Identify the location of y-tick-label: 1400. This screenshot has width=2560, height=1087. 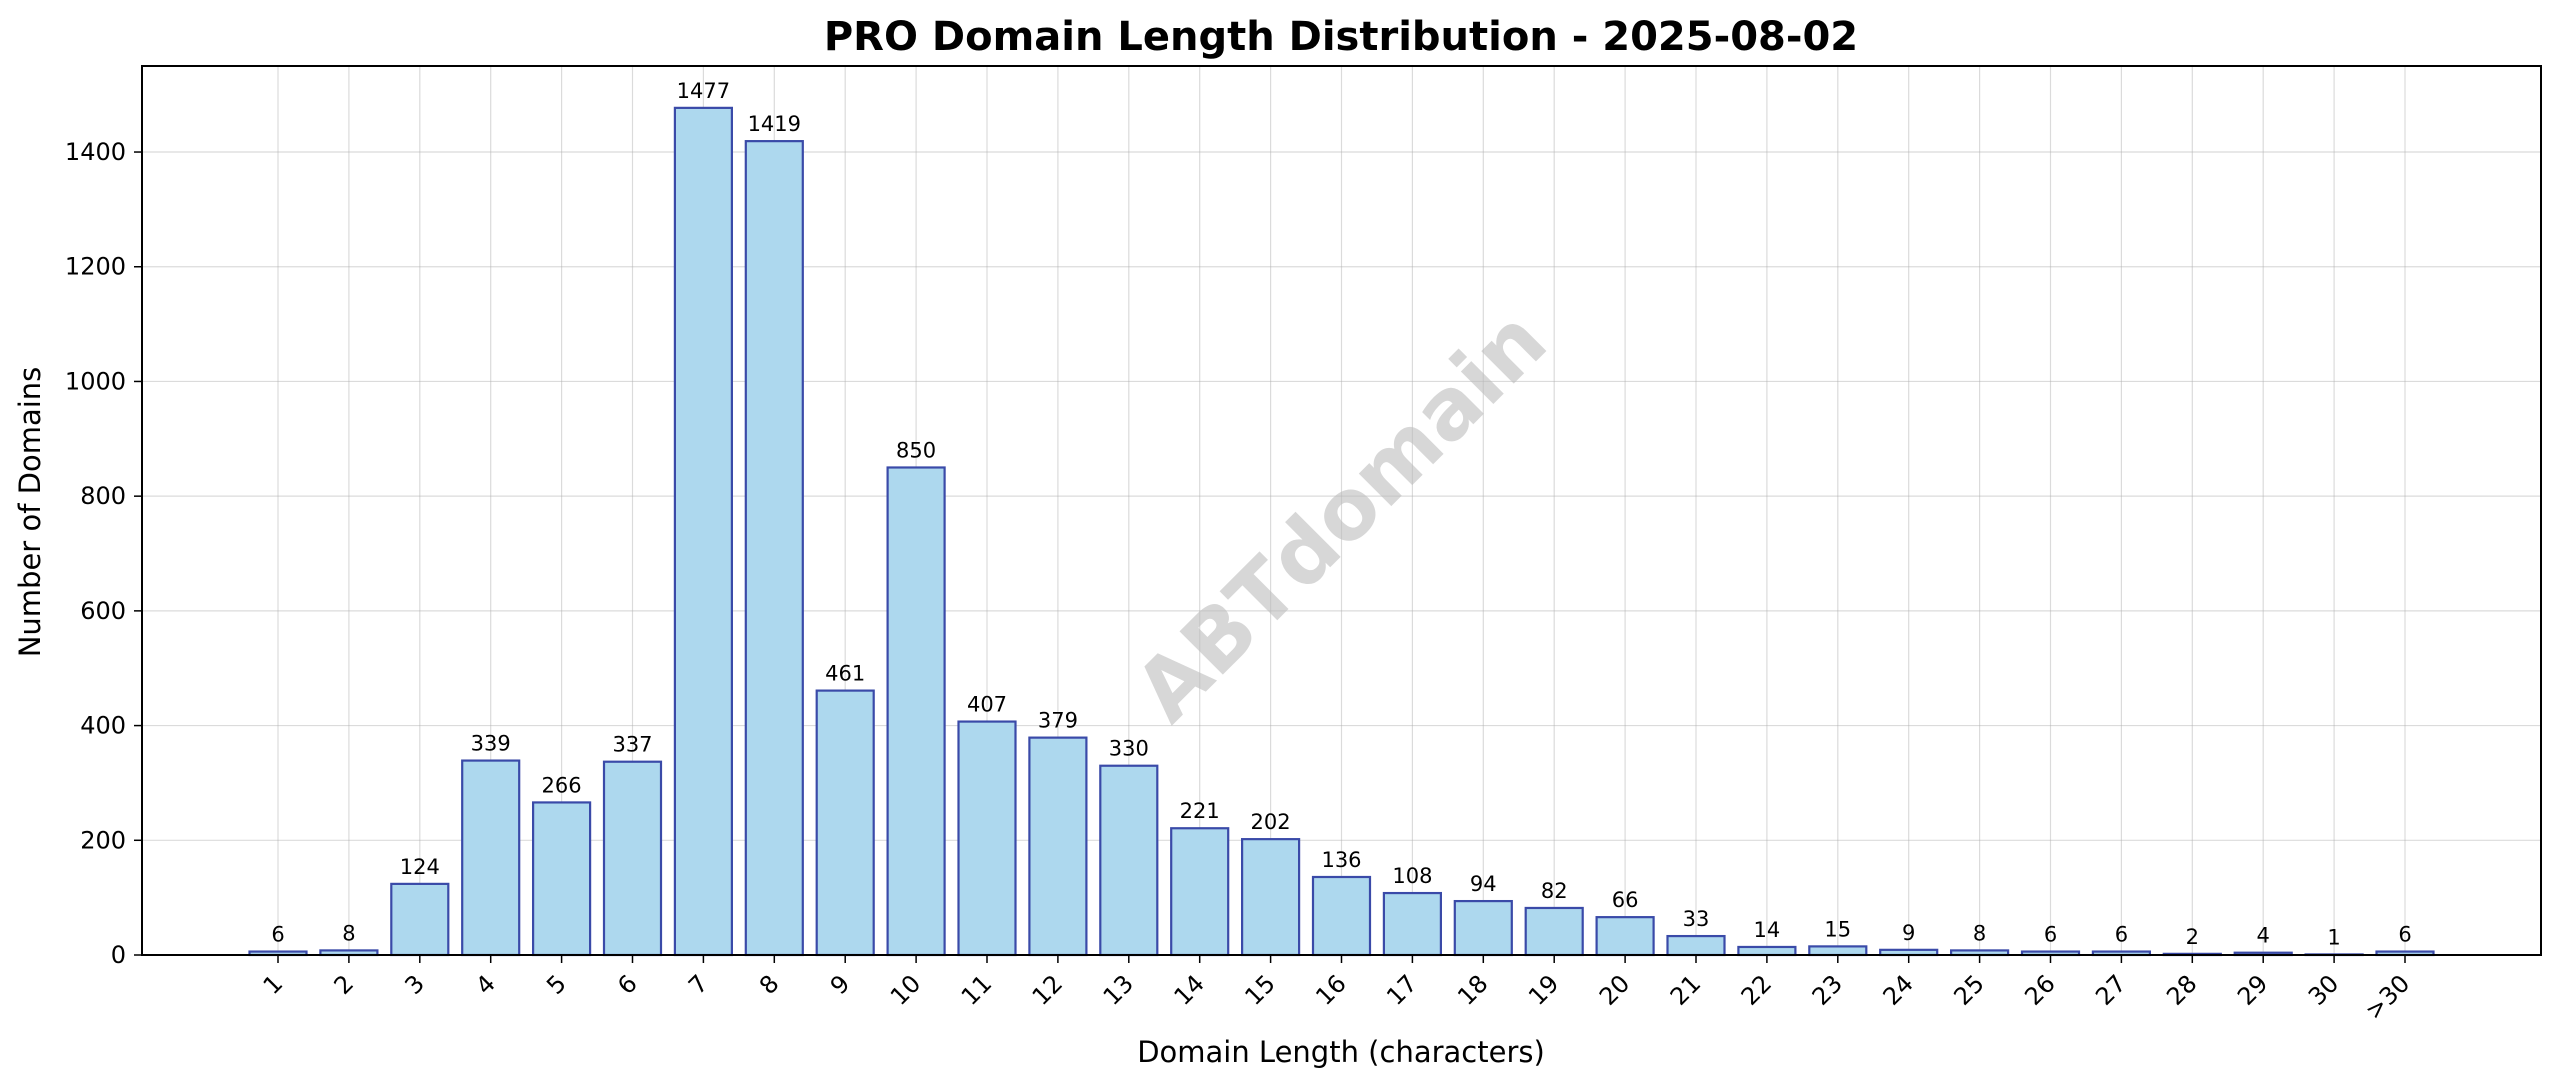
(95, 152).